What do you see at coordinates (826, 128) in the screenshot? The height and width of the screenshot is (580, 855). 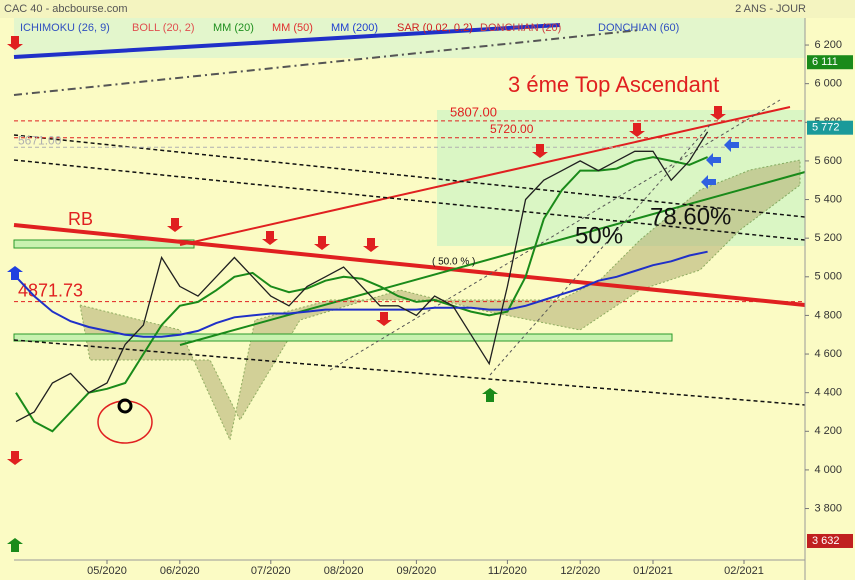 I see `price-badge-label: 5 772` at bounding box center [826, 128].